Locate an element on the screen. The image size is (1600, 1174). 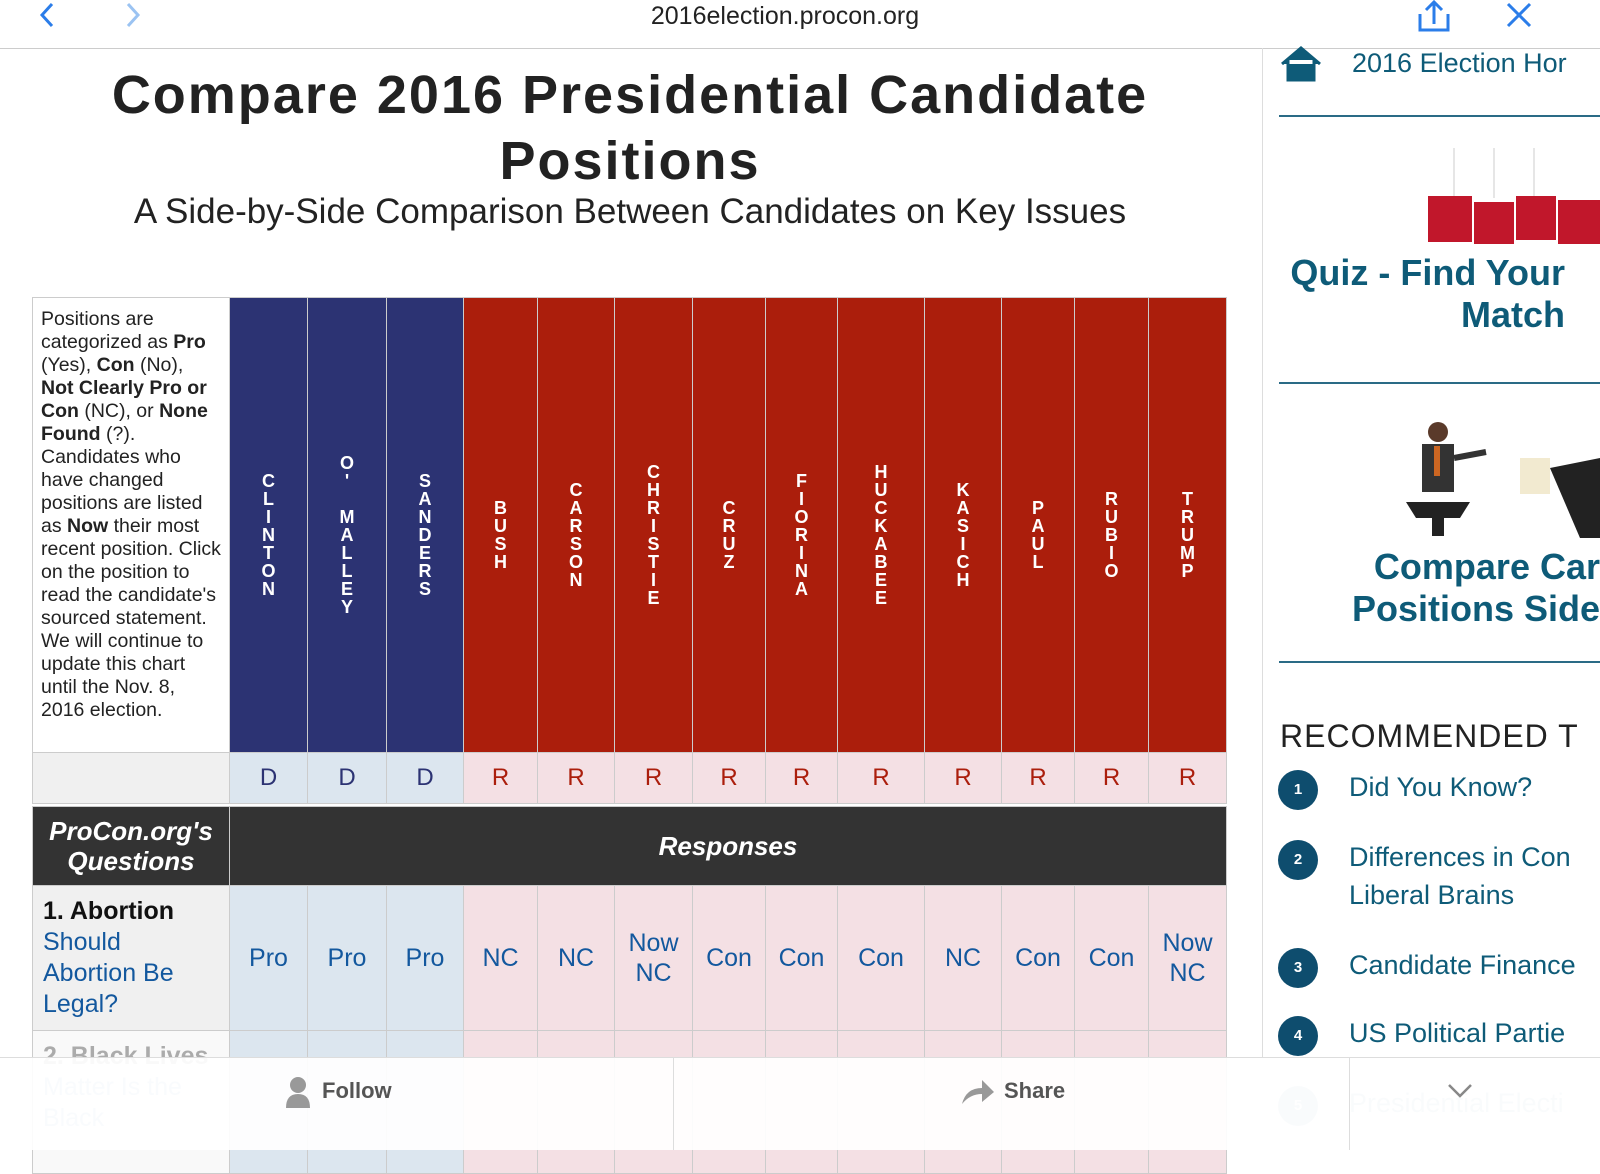
candidate-name: HUCKABEE is located at coordinates (881, 534).